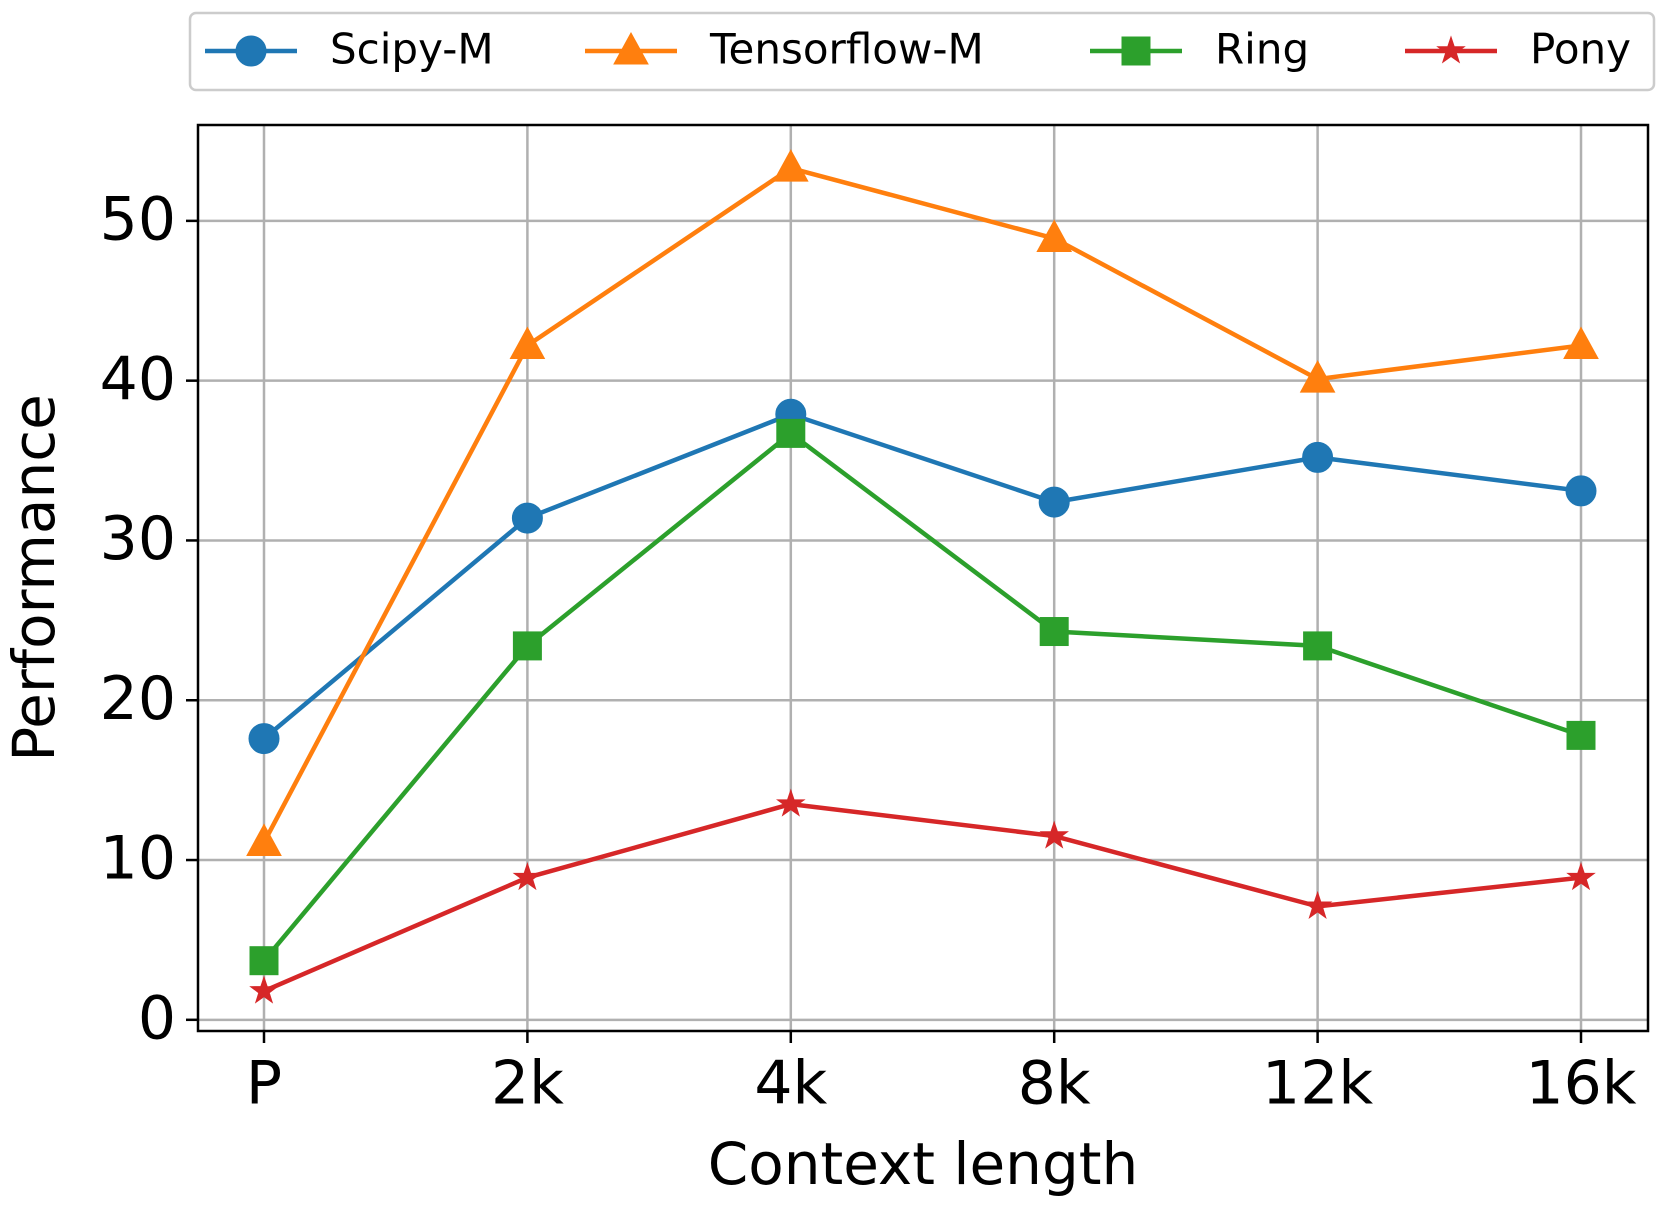 The height and width of the screenshot is (1210, 1662). What do you see at coordinates (527, 1084) in the screenshot?
I see `x-tick-label: 2k` at bounding box center [527, 1084].